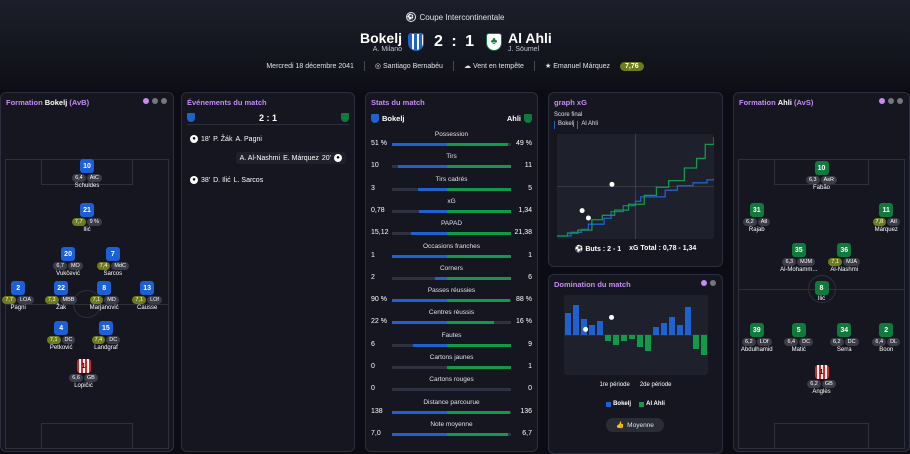 The height and width of the screenshot is (454, 910). What do you see at coordinates (451, 268) in the screenshot?
I see `stat-label: Corners` at bounding box center [451, 268].